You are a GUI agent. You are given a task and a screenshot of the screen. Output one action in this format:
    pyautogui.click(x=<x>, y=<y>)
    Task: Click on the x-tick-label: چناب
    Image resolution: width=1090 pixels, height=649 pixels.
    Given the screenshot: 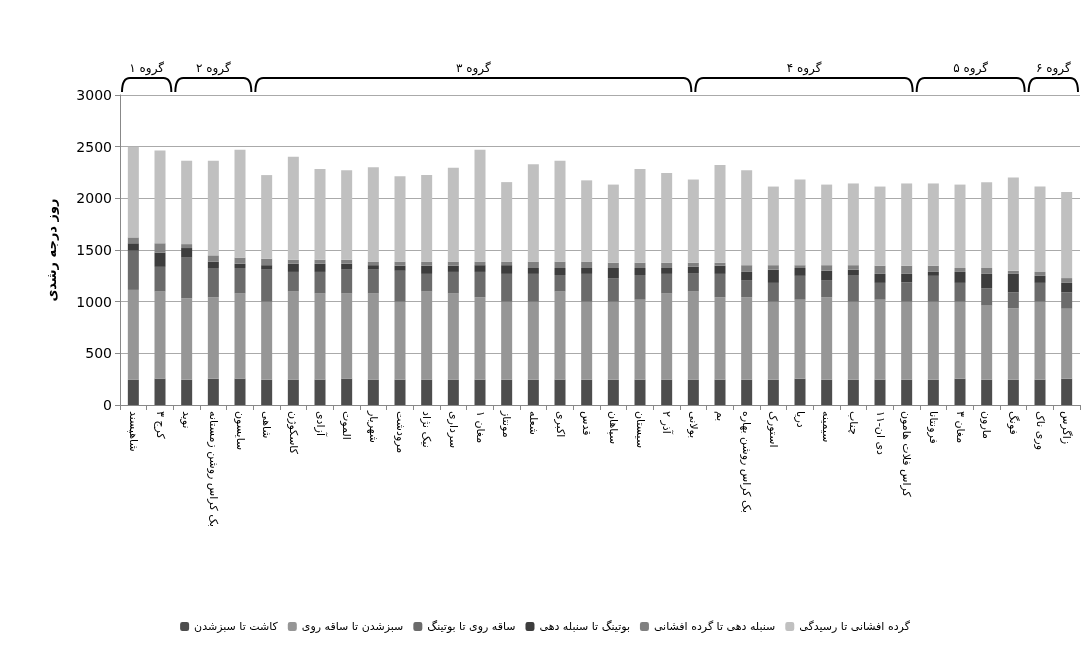 What is the action you would take?
    pyautogui.click(x=853, y=423)
    